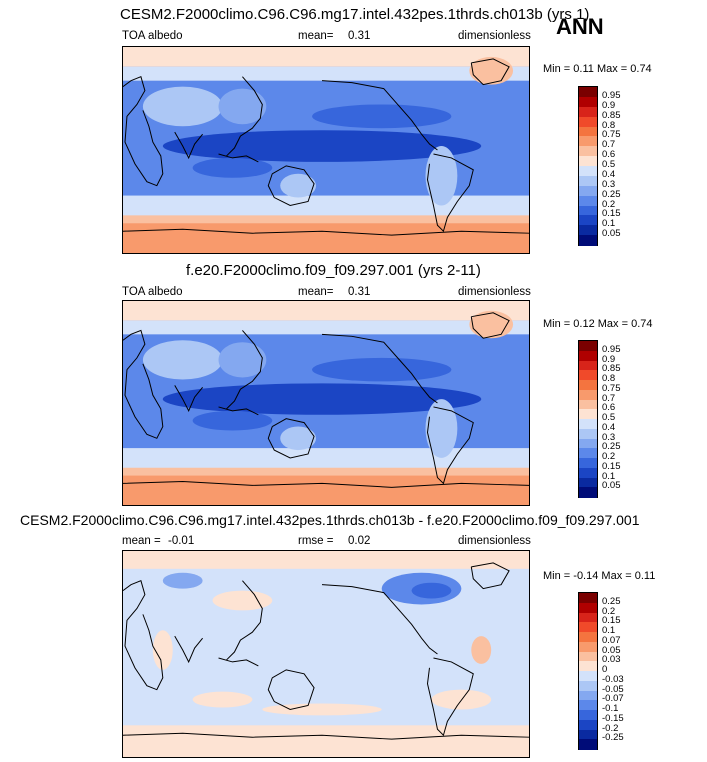  I want to click on colorbar-tick-label: 0.07, so click(611, 640).